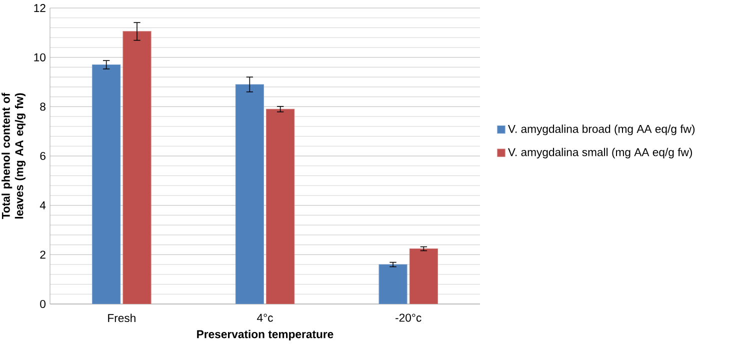  Describe the element at coordinates (43, 156) in the screenshot. I see `y-tick-label: 6` at that location.